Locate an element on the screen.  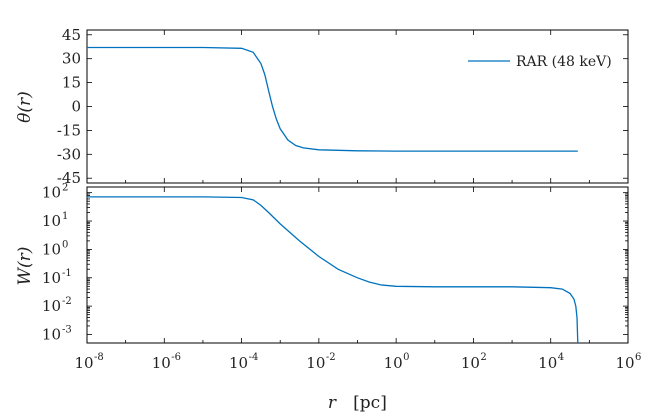
top-y-tick-label: 15 is located at coordinates (71, 83).